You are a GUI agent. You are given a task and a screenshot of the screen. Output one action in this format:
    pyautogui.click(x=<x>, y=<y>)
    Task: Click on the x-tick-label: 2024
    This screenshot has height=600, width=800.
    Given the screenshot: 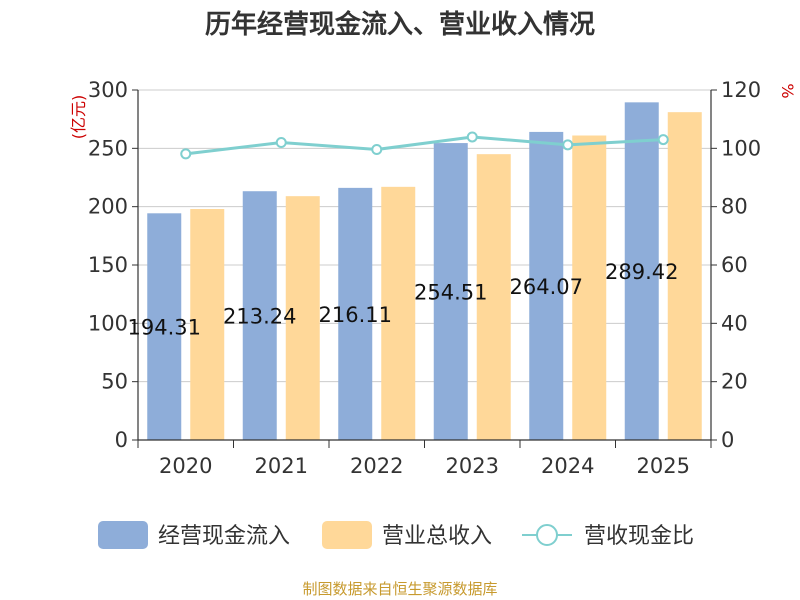 What is the action you would take?
    pyautogui.click(x=567, y=466)
    